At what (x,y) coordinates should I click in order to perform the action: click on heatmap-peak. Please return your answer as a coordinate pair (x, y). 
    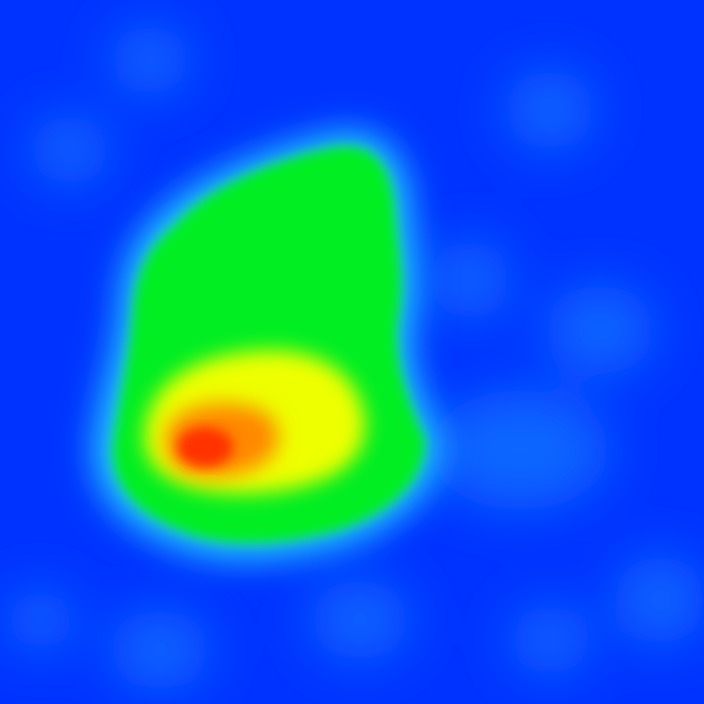
    Looking at the image, I should click on (205, 447).